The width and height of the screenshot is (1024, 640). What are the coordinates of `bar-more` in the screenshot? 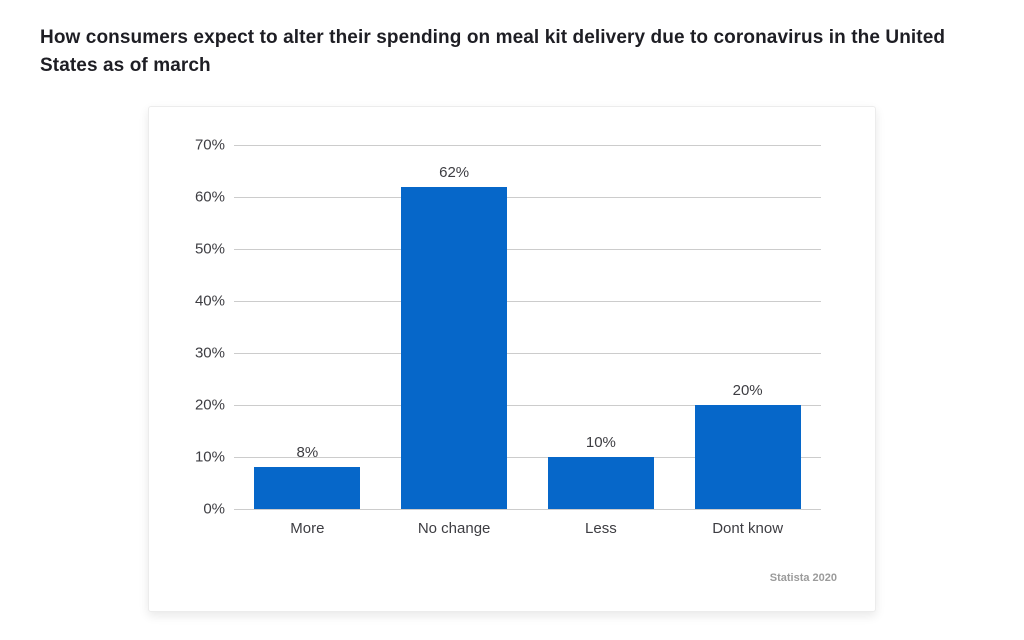 It's located at (307, 488).